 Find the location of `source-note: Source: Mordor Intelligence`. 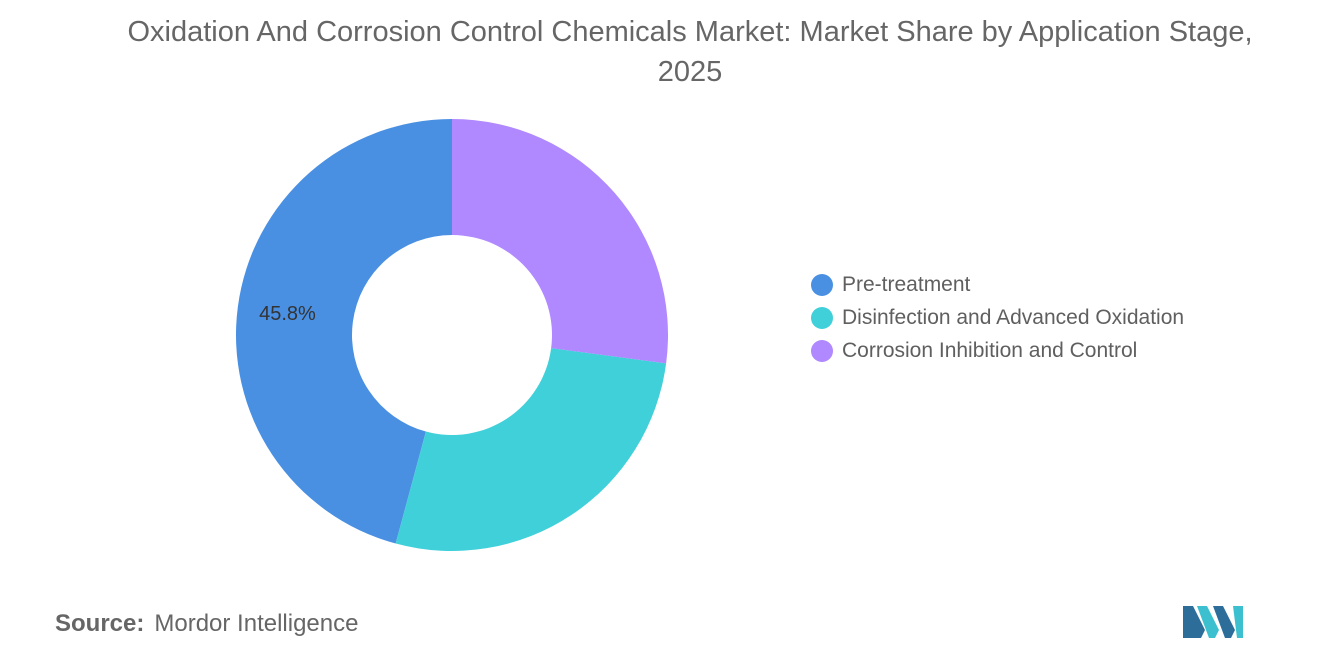

source-note: Source: Mordor Intelligence is located at coordinates (206, 624).